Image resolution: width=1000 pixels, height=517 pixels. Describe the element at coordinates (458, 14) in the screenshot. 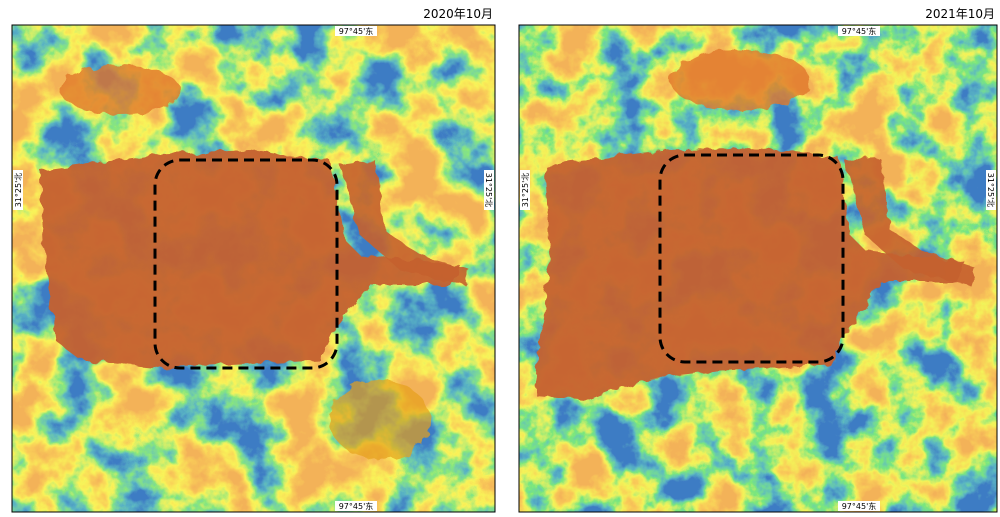

I see `panel-title: 2020年10月` at that location.